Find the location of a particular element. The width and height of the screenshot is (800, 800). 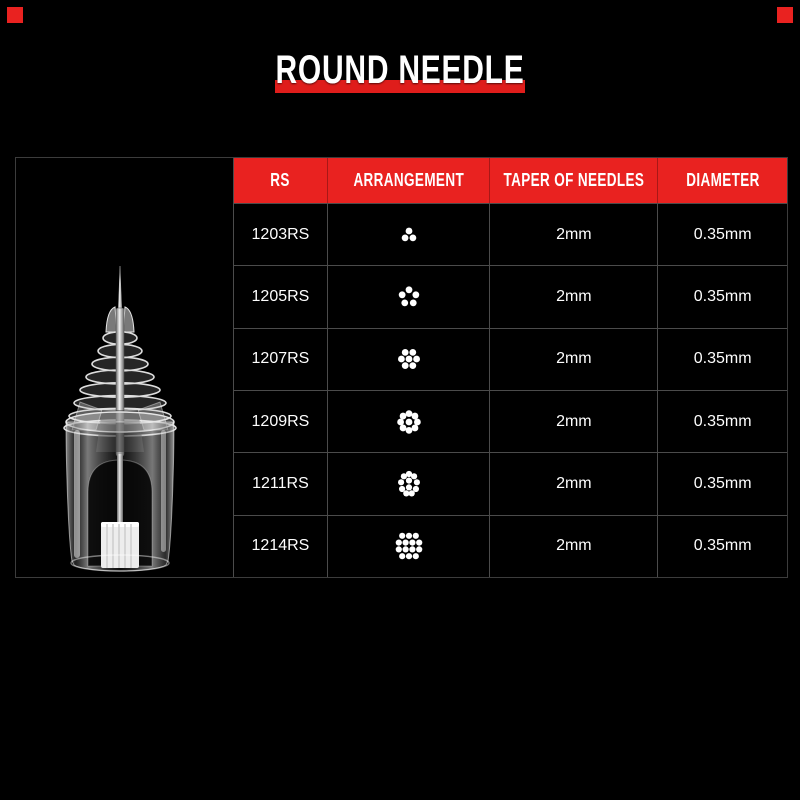

table-row: 1214RS 2mm 0.35mm is located at coordinates (510, 545).